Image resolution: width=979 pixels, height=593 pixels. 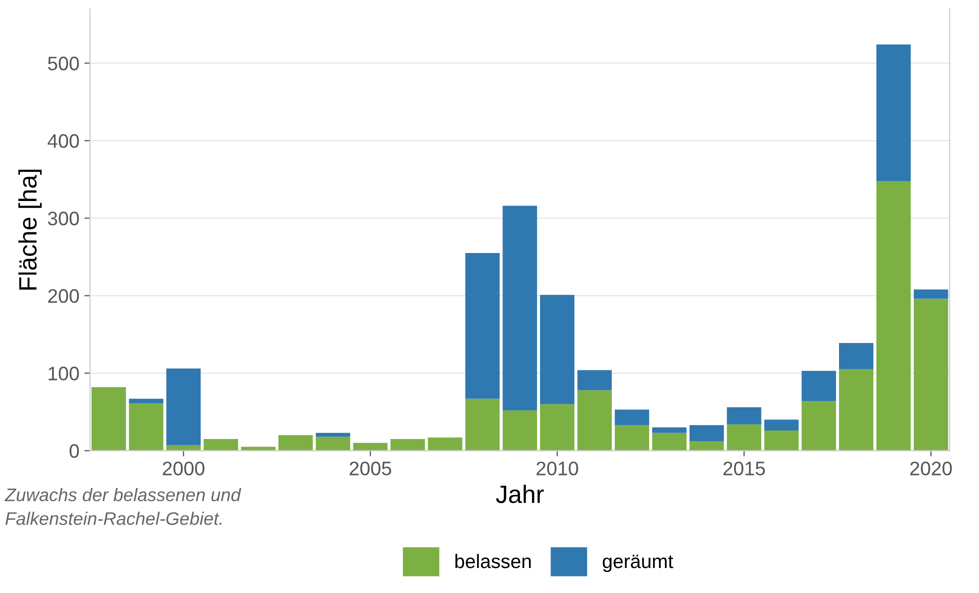 What do you see at coordinates (638, 563) in the screenshot?
I see `legend-label: geräumt` at bounding box center [638, 563].